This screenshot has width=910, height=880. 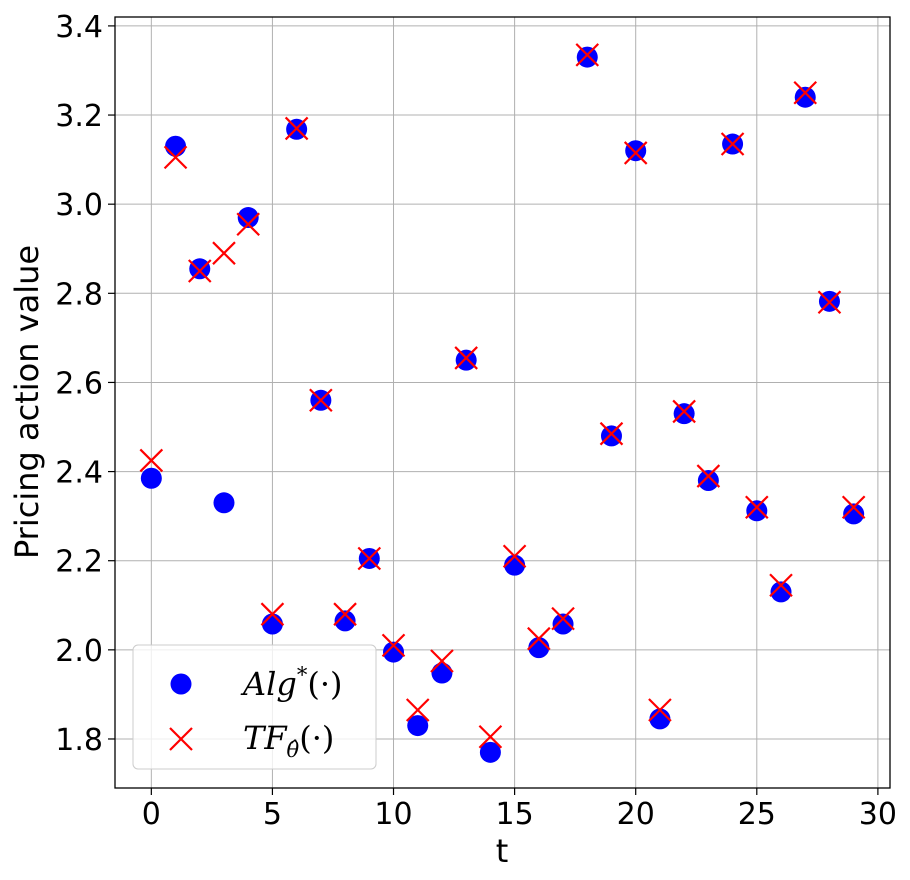 What do you see at coordinates (878, 814) in the screenshot?
I see `x-tick-label: 30` at bounding box center [878, 814].